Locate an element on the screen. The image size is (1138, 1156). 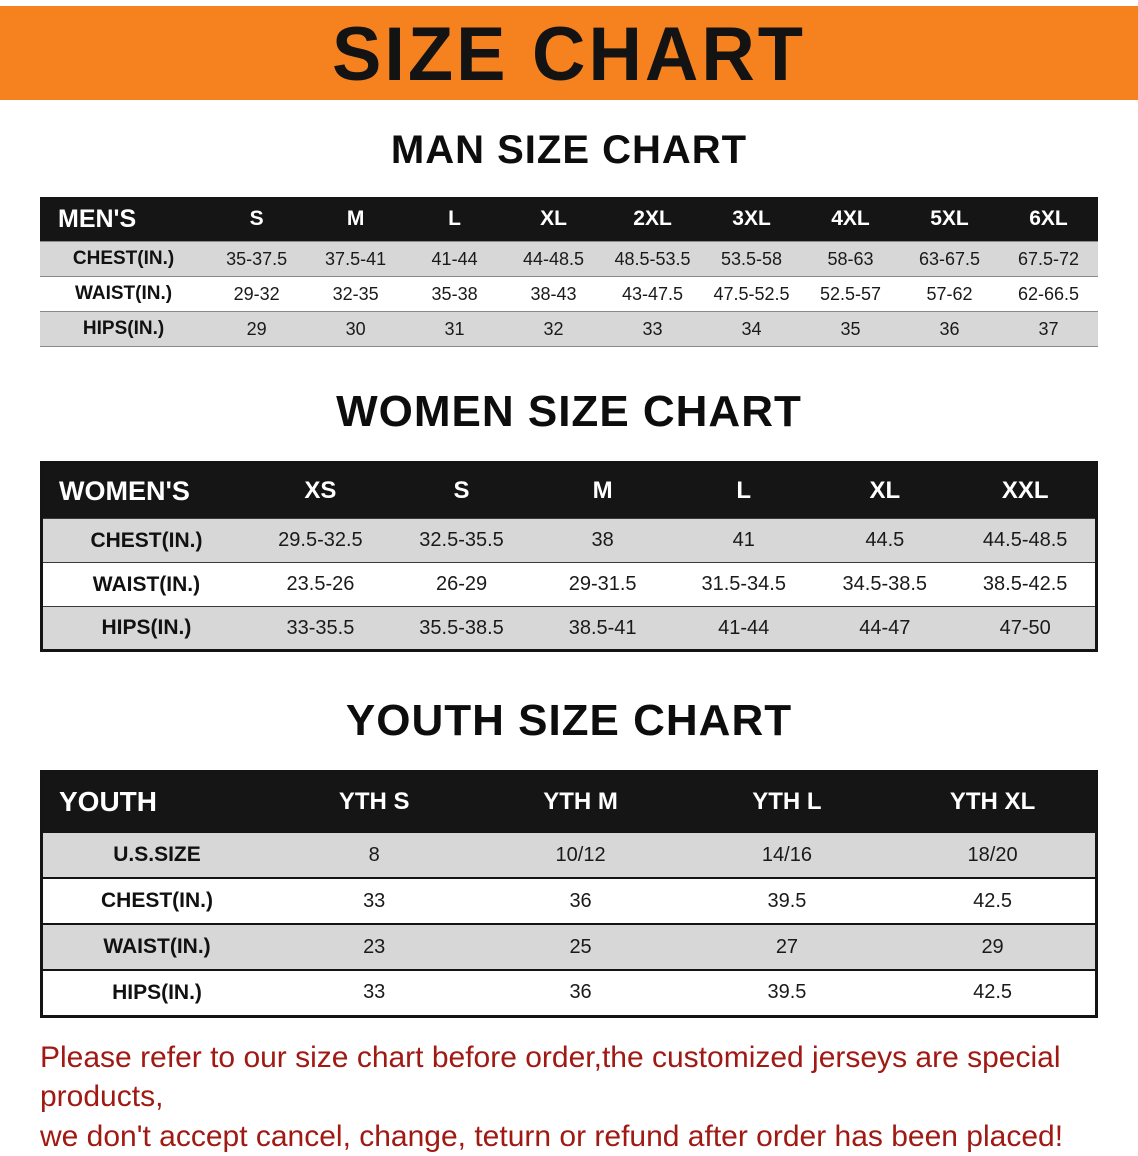
value-cell: 29-32 is located at coordinates (256, 294).